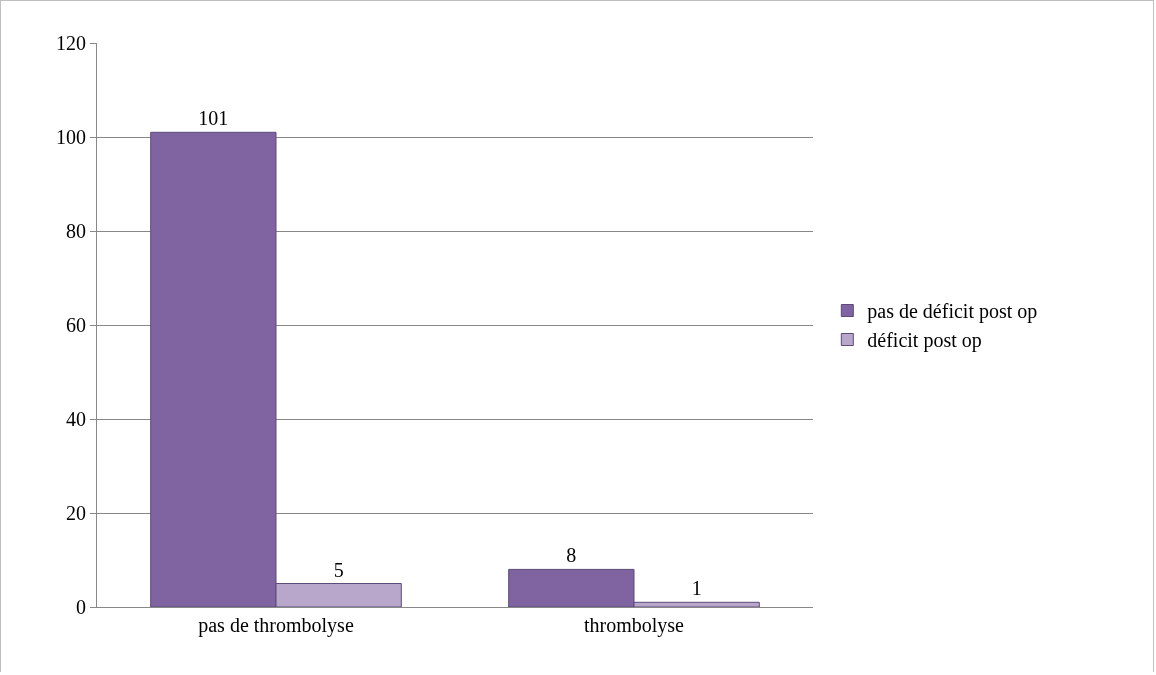 The width and height of the screenshot is (1156, 675). I want to click on legend-label: pas de déficit post op, so click(952, 312).